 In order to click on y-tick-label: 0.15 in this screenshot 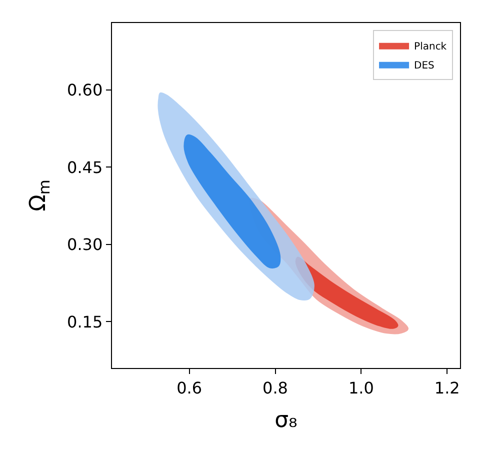, I will do `click(85, 322)`.